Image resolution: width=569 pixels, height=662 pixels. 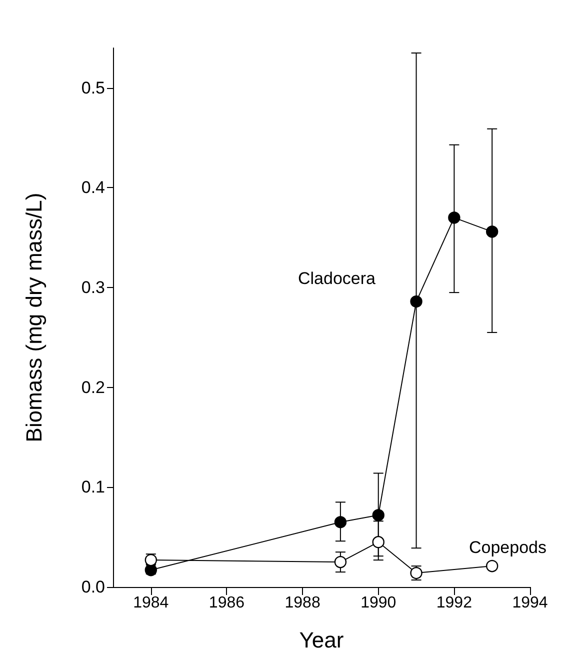 What do you see at coordinates (302, 603) in the screenshot?
I see `x-tick-label: 1988` at bounding box center [302, 603].